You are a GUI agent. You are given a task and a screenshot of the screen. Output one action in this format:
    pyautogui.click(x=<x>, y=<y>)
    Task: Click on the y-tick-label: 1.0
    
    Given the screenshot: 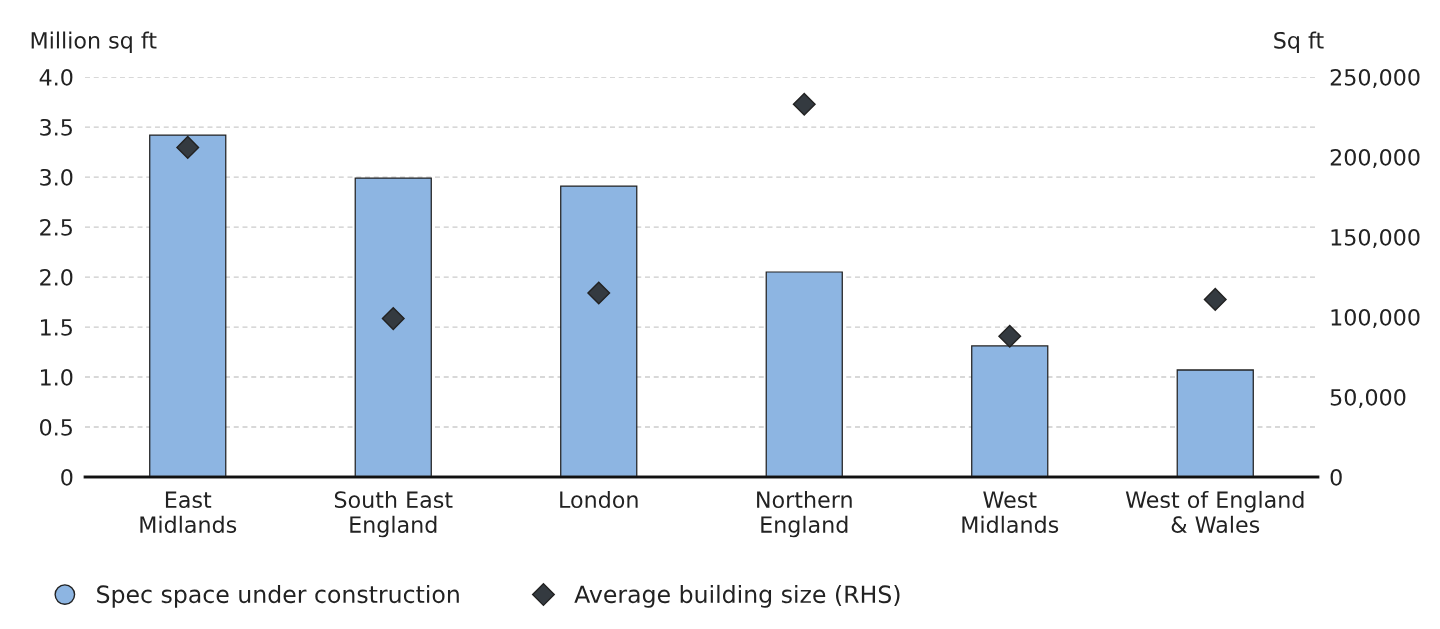 What is the action you would take?
    pyautogui.click(x=56, y=377)
    